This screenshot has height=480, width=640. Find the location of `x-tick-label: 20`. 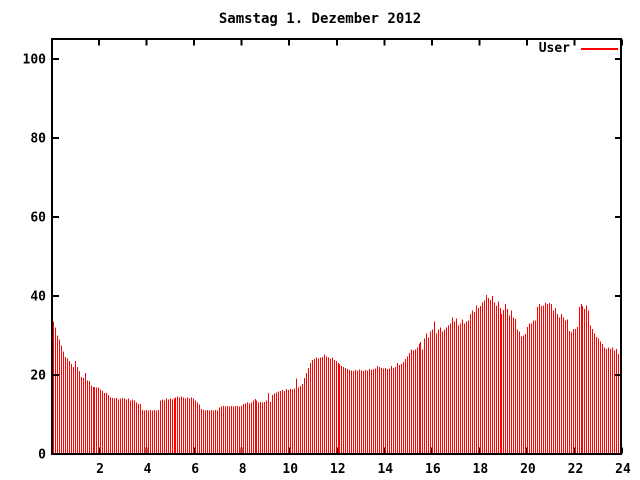

x-tick-label: 20 is located at coordinates (528, 469).